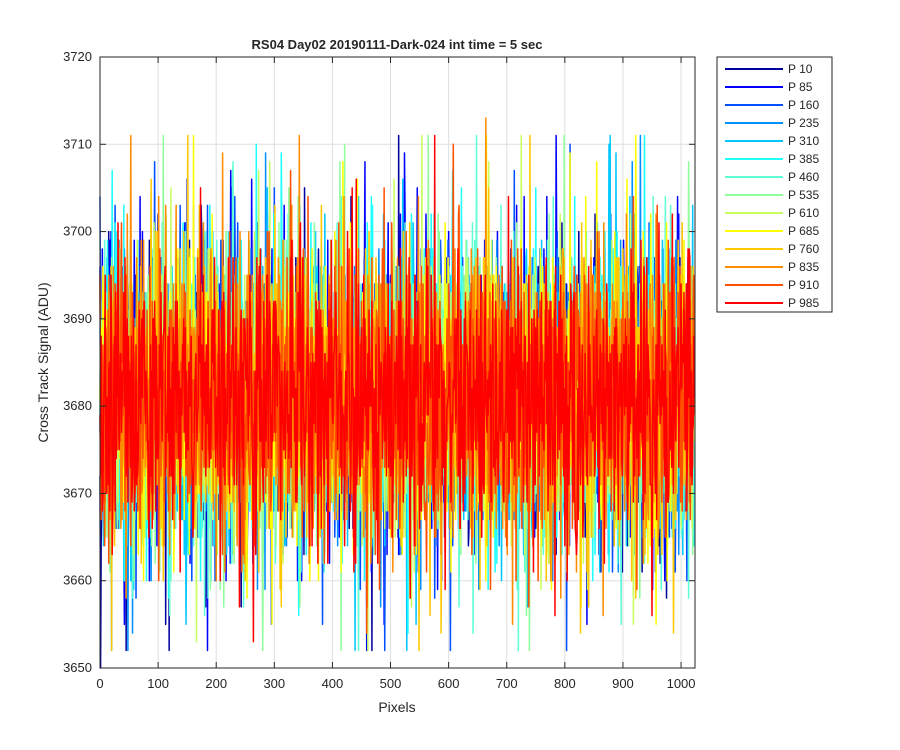 The image size is (900, 750). Describe the element at coordinates (216, 683) in the screenshot. I see `x-tick-label: 200` at that location.